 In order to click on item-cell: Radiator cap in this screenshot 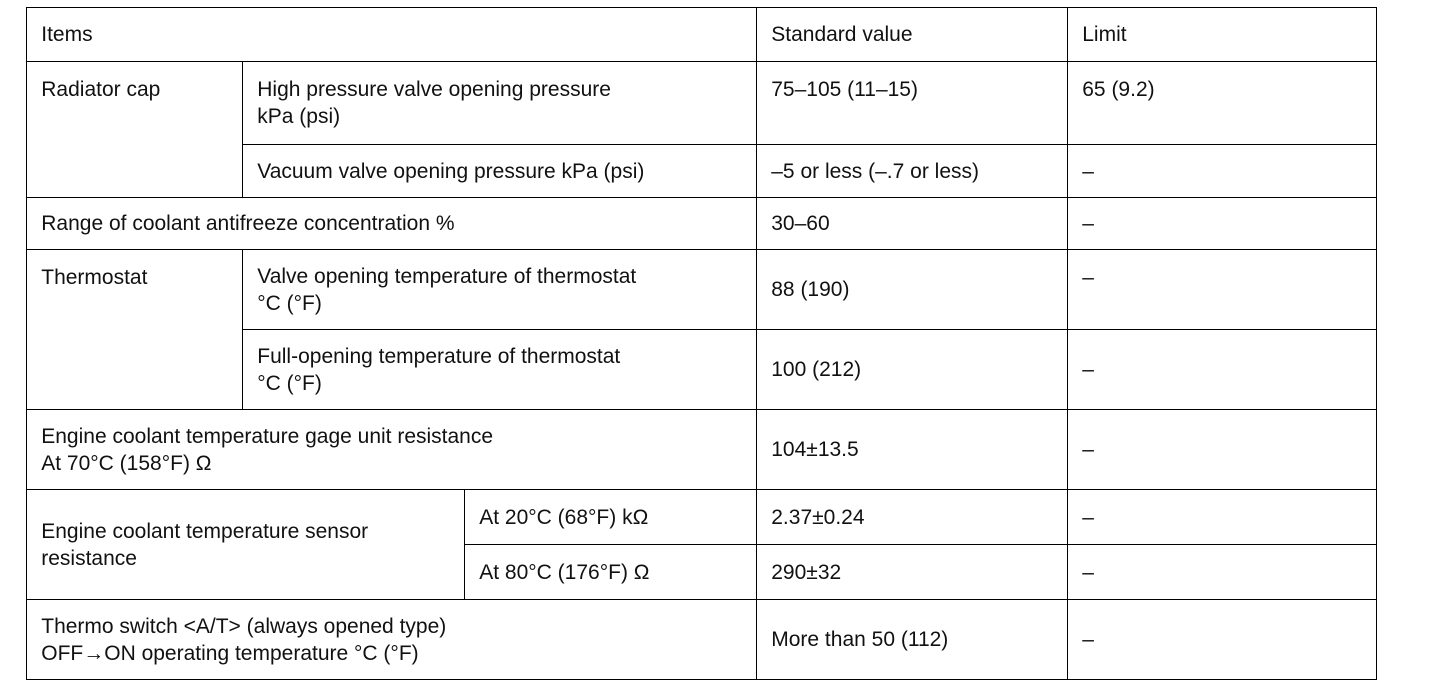, I will do `click(135, 130)`.